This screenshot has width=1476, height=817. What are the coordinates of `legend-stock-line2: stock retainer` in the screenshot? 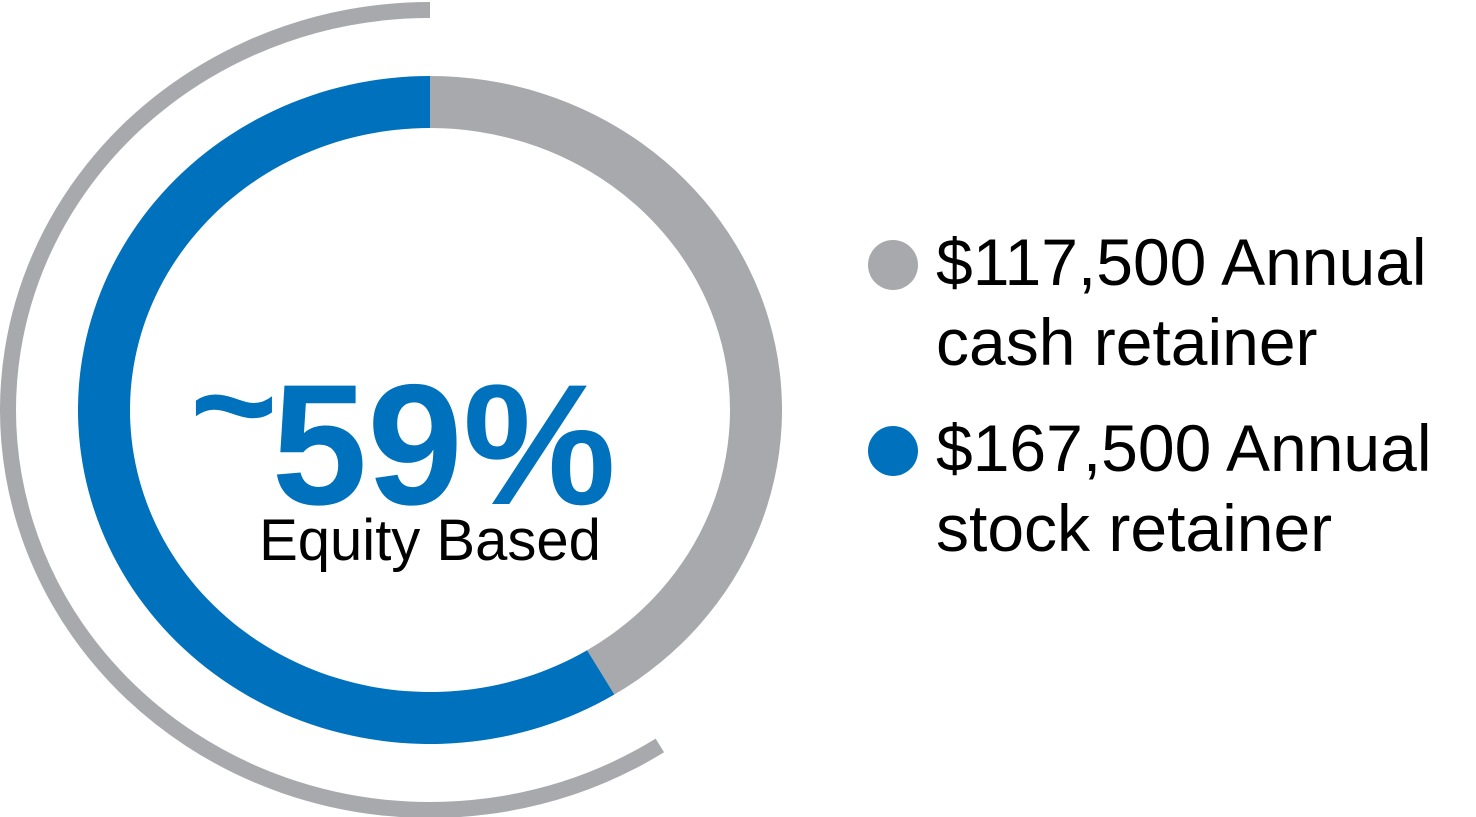 It's located at (1134, 528).